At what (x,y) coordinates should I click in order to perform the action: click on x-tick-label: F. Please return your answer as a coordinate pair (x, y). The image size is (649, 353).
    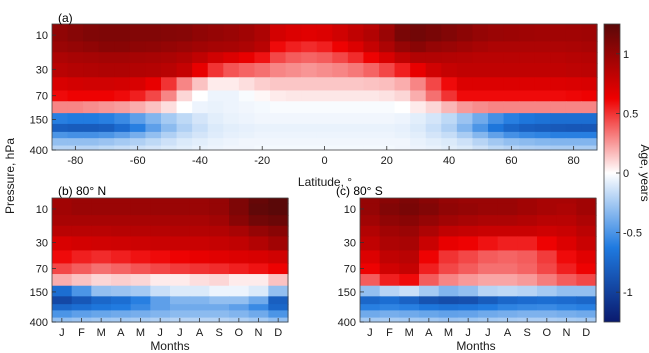
    Looking at the image, I should click on (389, 333).